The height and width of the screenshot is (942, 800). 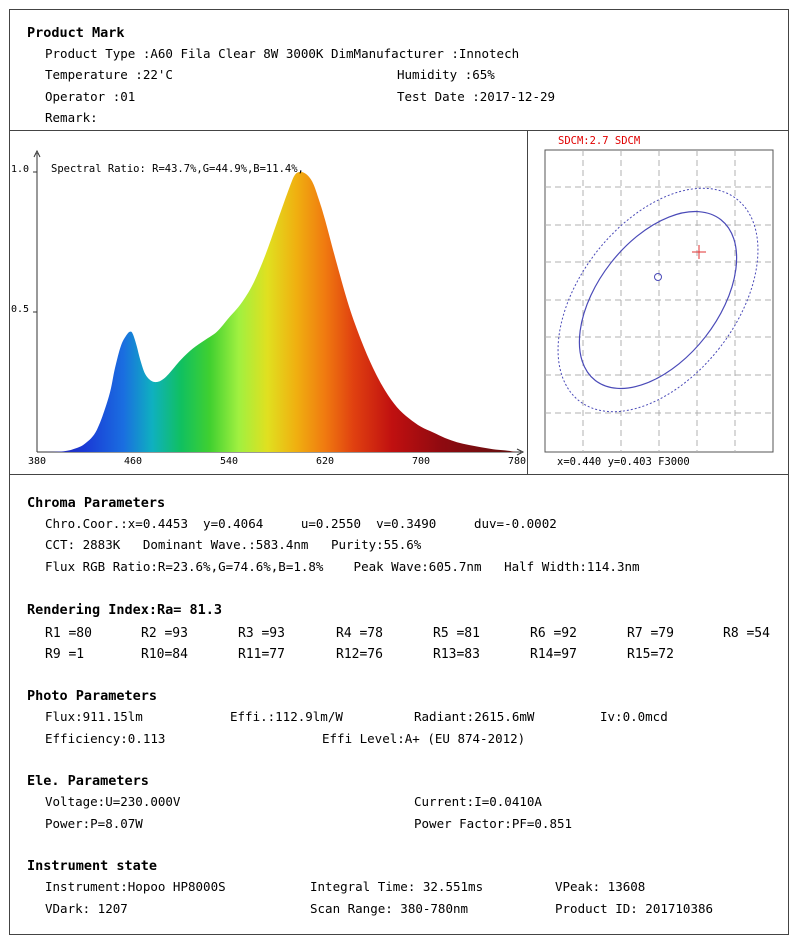 What do you see at coordinates (397, 886) in the screenshot?
I see `integral-time: Integral Time: 32.551ms` at bounding box center [397, 886].